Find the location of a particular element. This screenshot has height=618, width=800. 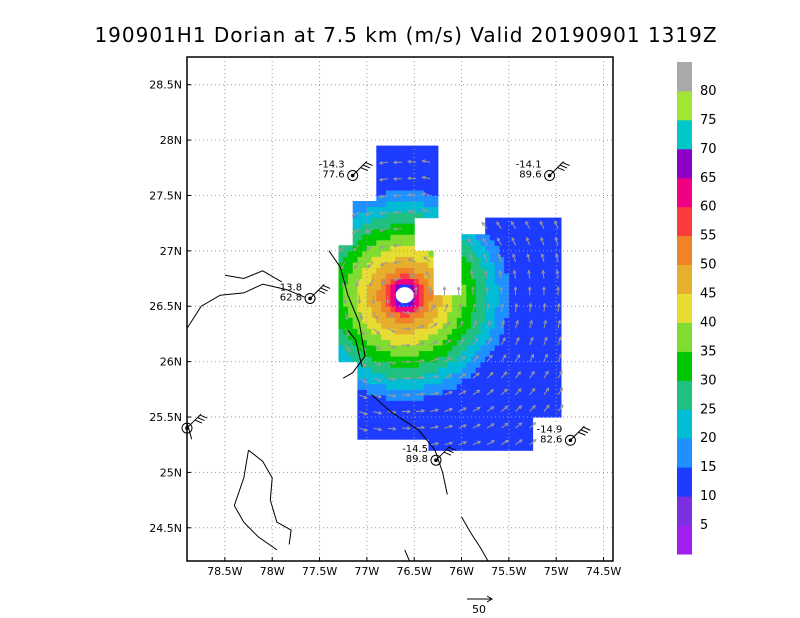

x-tick-label: 77.5W is located at coordinates (319, 571).